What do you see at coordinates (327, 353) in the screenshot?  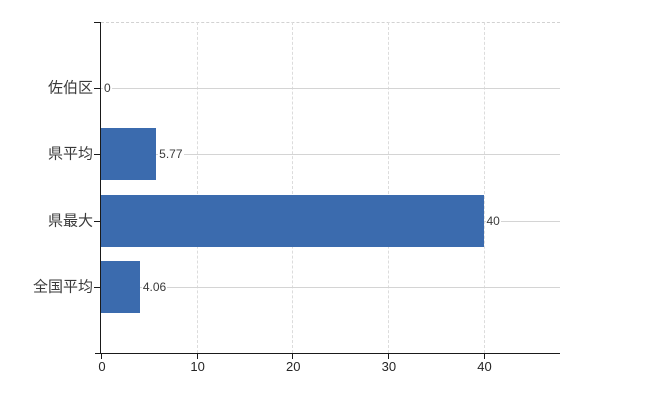 I see `x-axis-line` at bounding box center [327, 353].